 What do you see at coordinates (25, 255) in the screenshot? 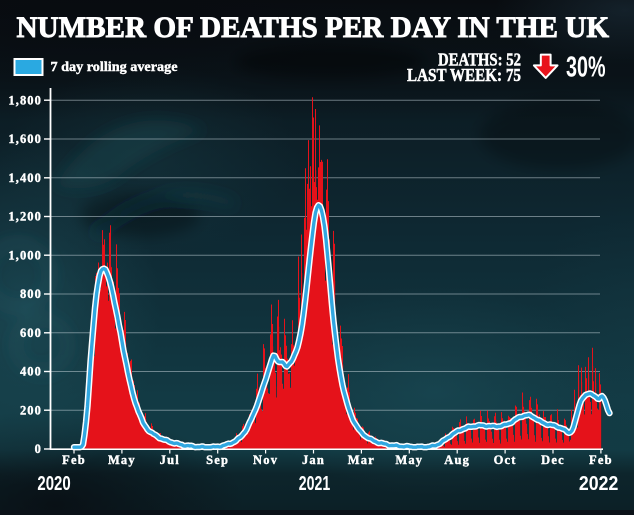
I see `svg-text: 1,000` at bounding box center [25, 255].